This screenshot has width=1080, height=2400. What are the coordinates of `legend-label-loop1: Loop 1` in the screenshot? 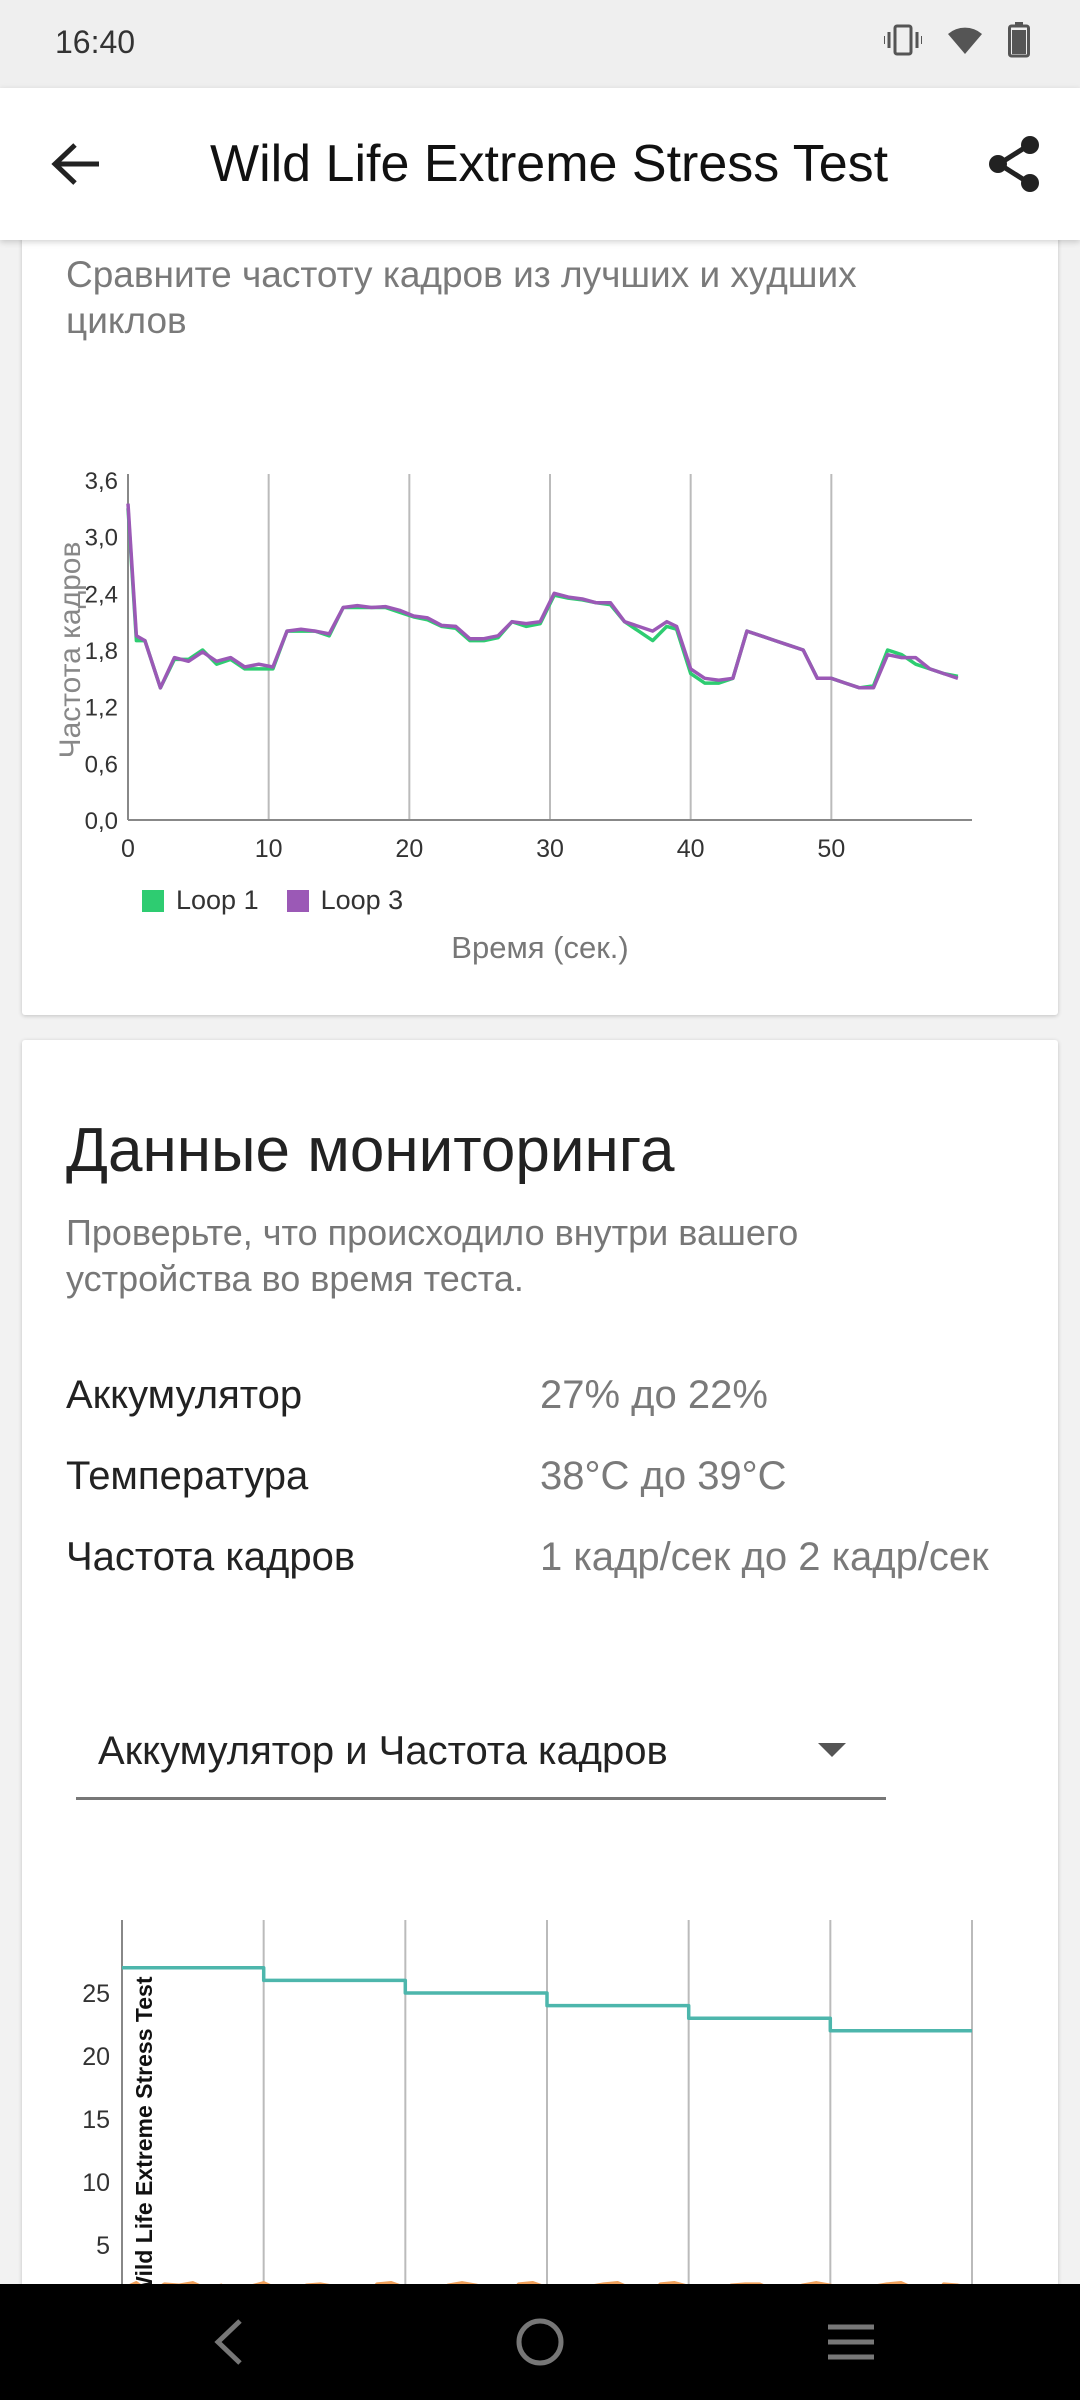 It's located at (217, 900).